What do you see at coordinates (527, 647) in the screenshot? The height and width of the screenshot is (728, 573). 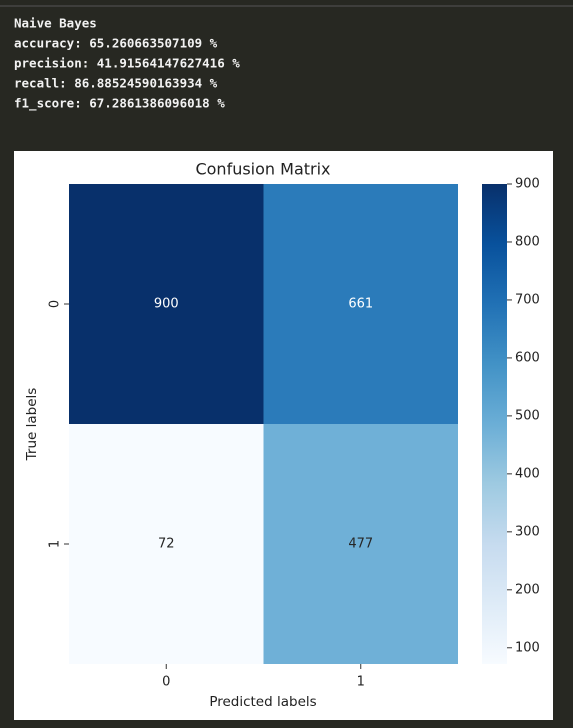 I see `colorbar-tick-label: 100` at bounding box center [527, 647].